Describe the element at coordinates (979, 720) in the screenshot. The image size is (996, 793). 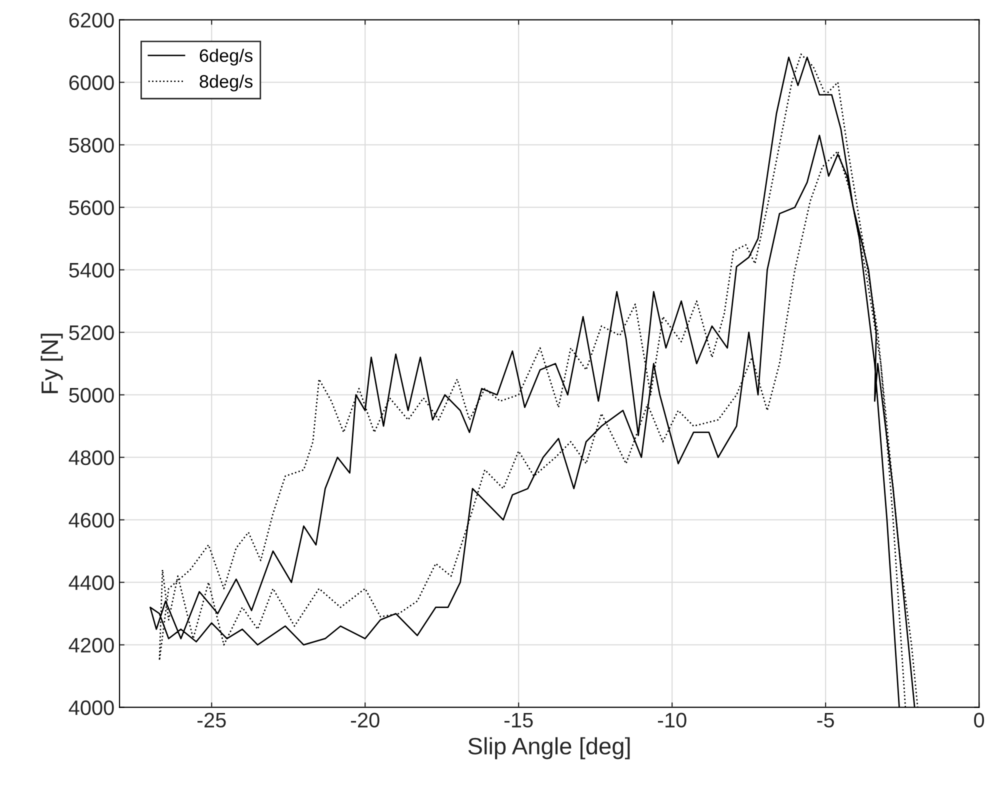
I see `x-tick-label: 0` at that location.